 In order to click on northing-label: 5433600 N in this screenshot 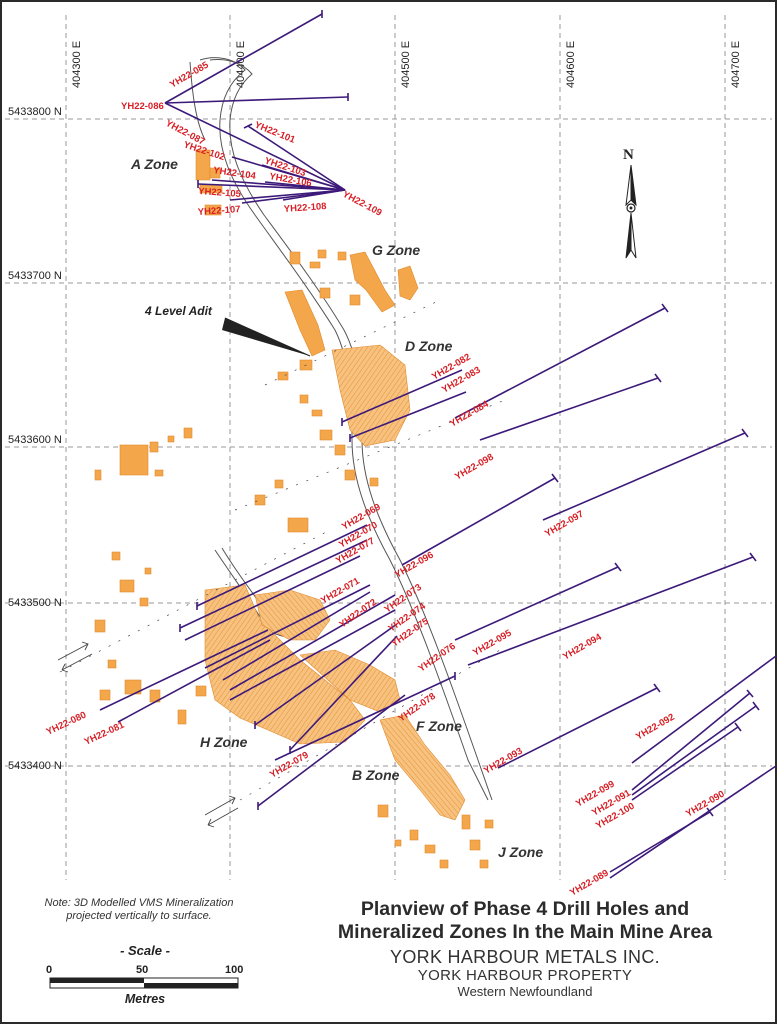, I will do `click(35, 440)`.